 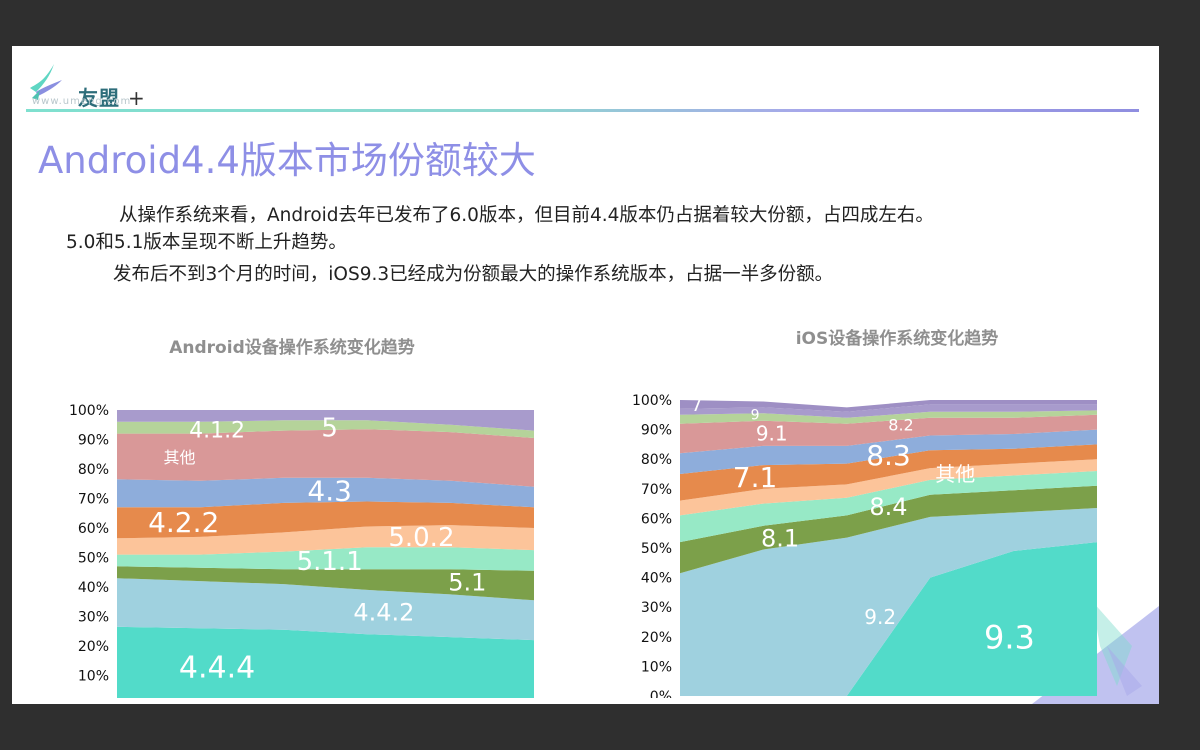 What do you see at coordinates (772, 434) in the screenshot?
I see `series-label-9-1: 9.1` at bounding box center [772, 434].